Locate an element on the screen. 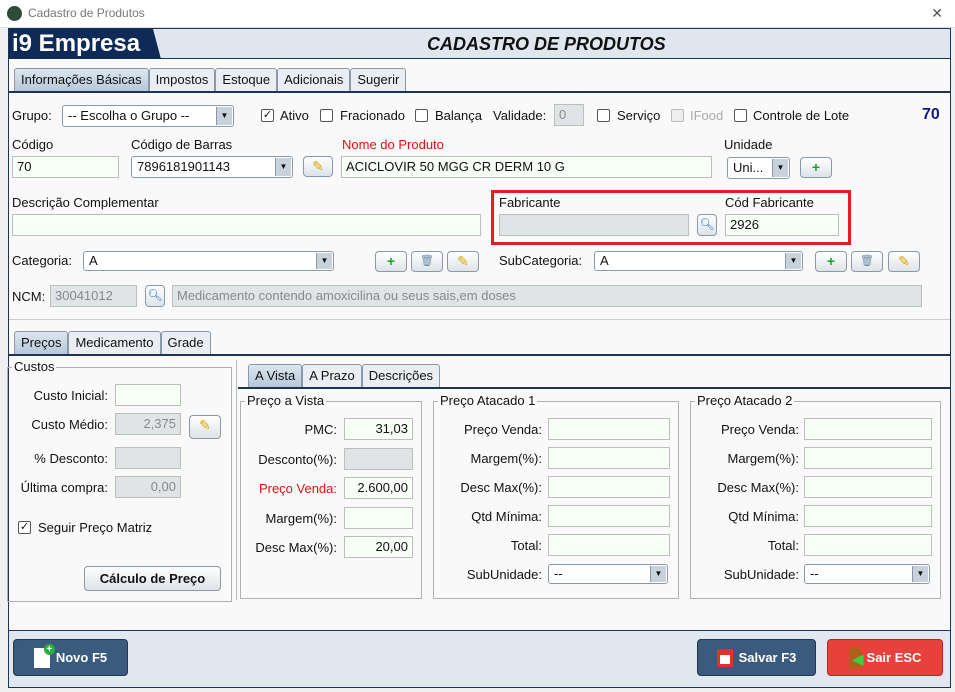 This screenshot has width=955, height=692. seguir-preco-label: Seguir Preço Matriz is located at coordinates (95, 527).